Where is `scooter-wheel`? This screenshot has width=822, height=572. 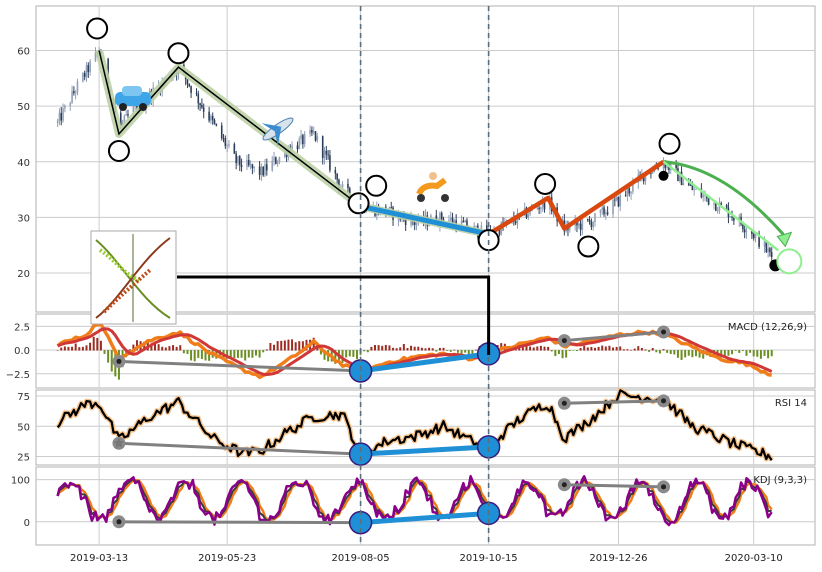
scooter-wheel is located at coordinates (445, 198).